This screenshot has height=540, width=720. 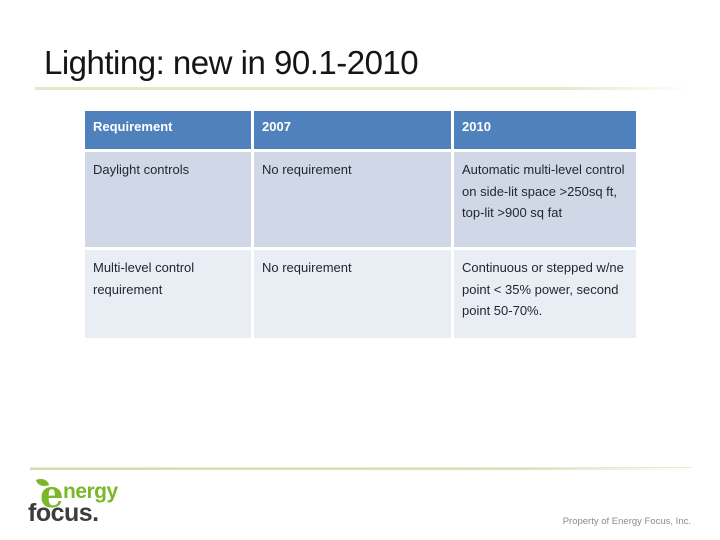 I want to click on slide-title: Lighting: new in 90.1-2010, so click(x=231, y=62).